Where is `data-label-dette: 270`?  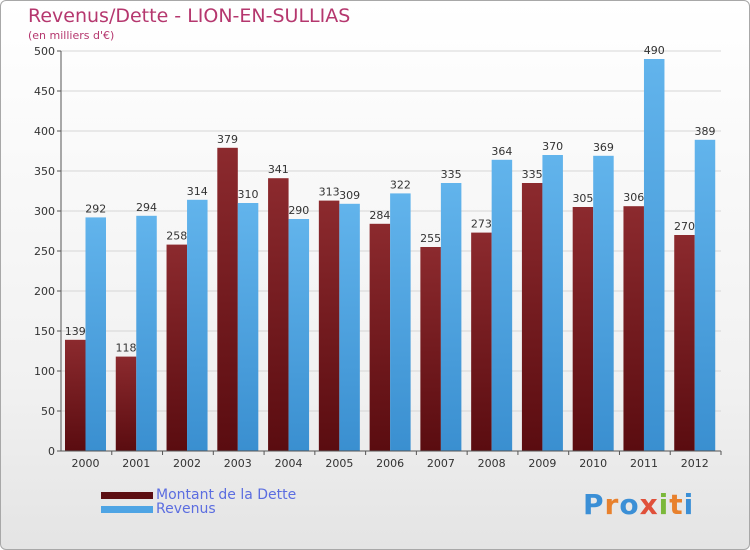
data-label-dette: 270 is located at coordinates (684, 226).